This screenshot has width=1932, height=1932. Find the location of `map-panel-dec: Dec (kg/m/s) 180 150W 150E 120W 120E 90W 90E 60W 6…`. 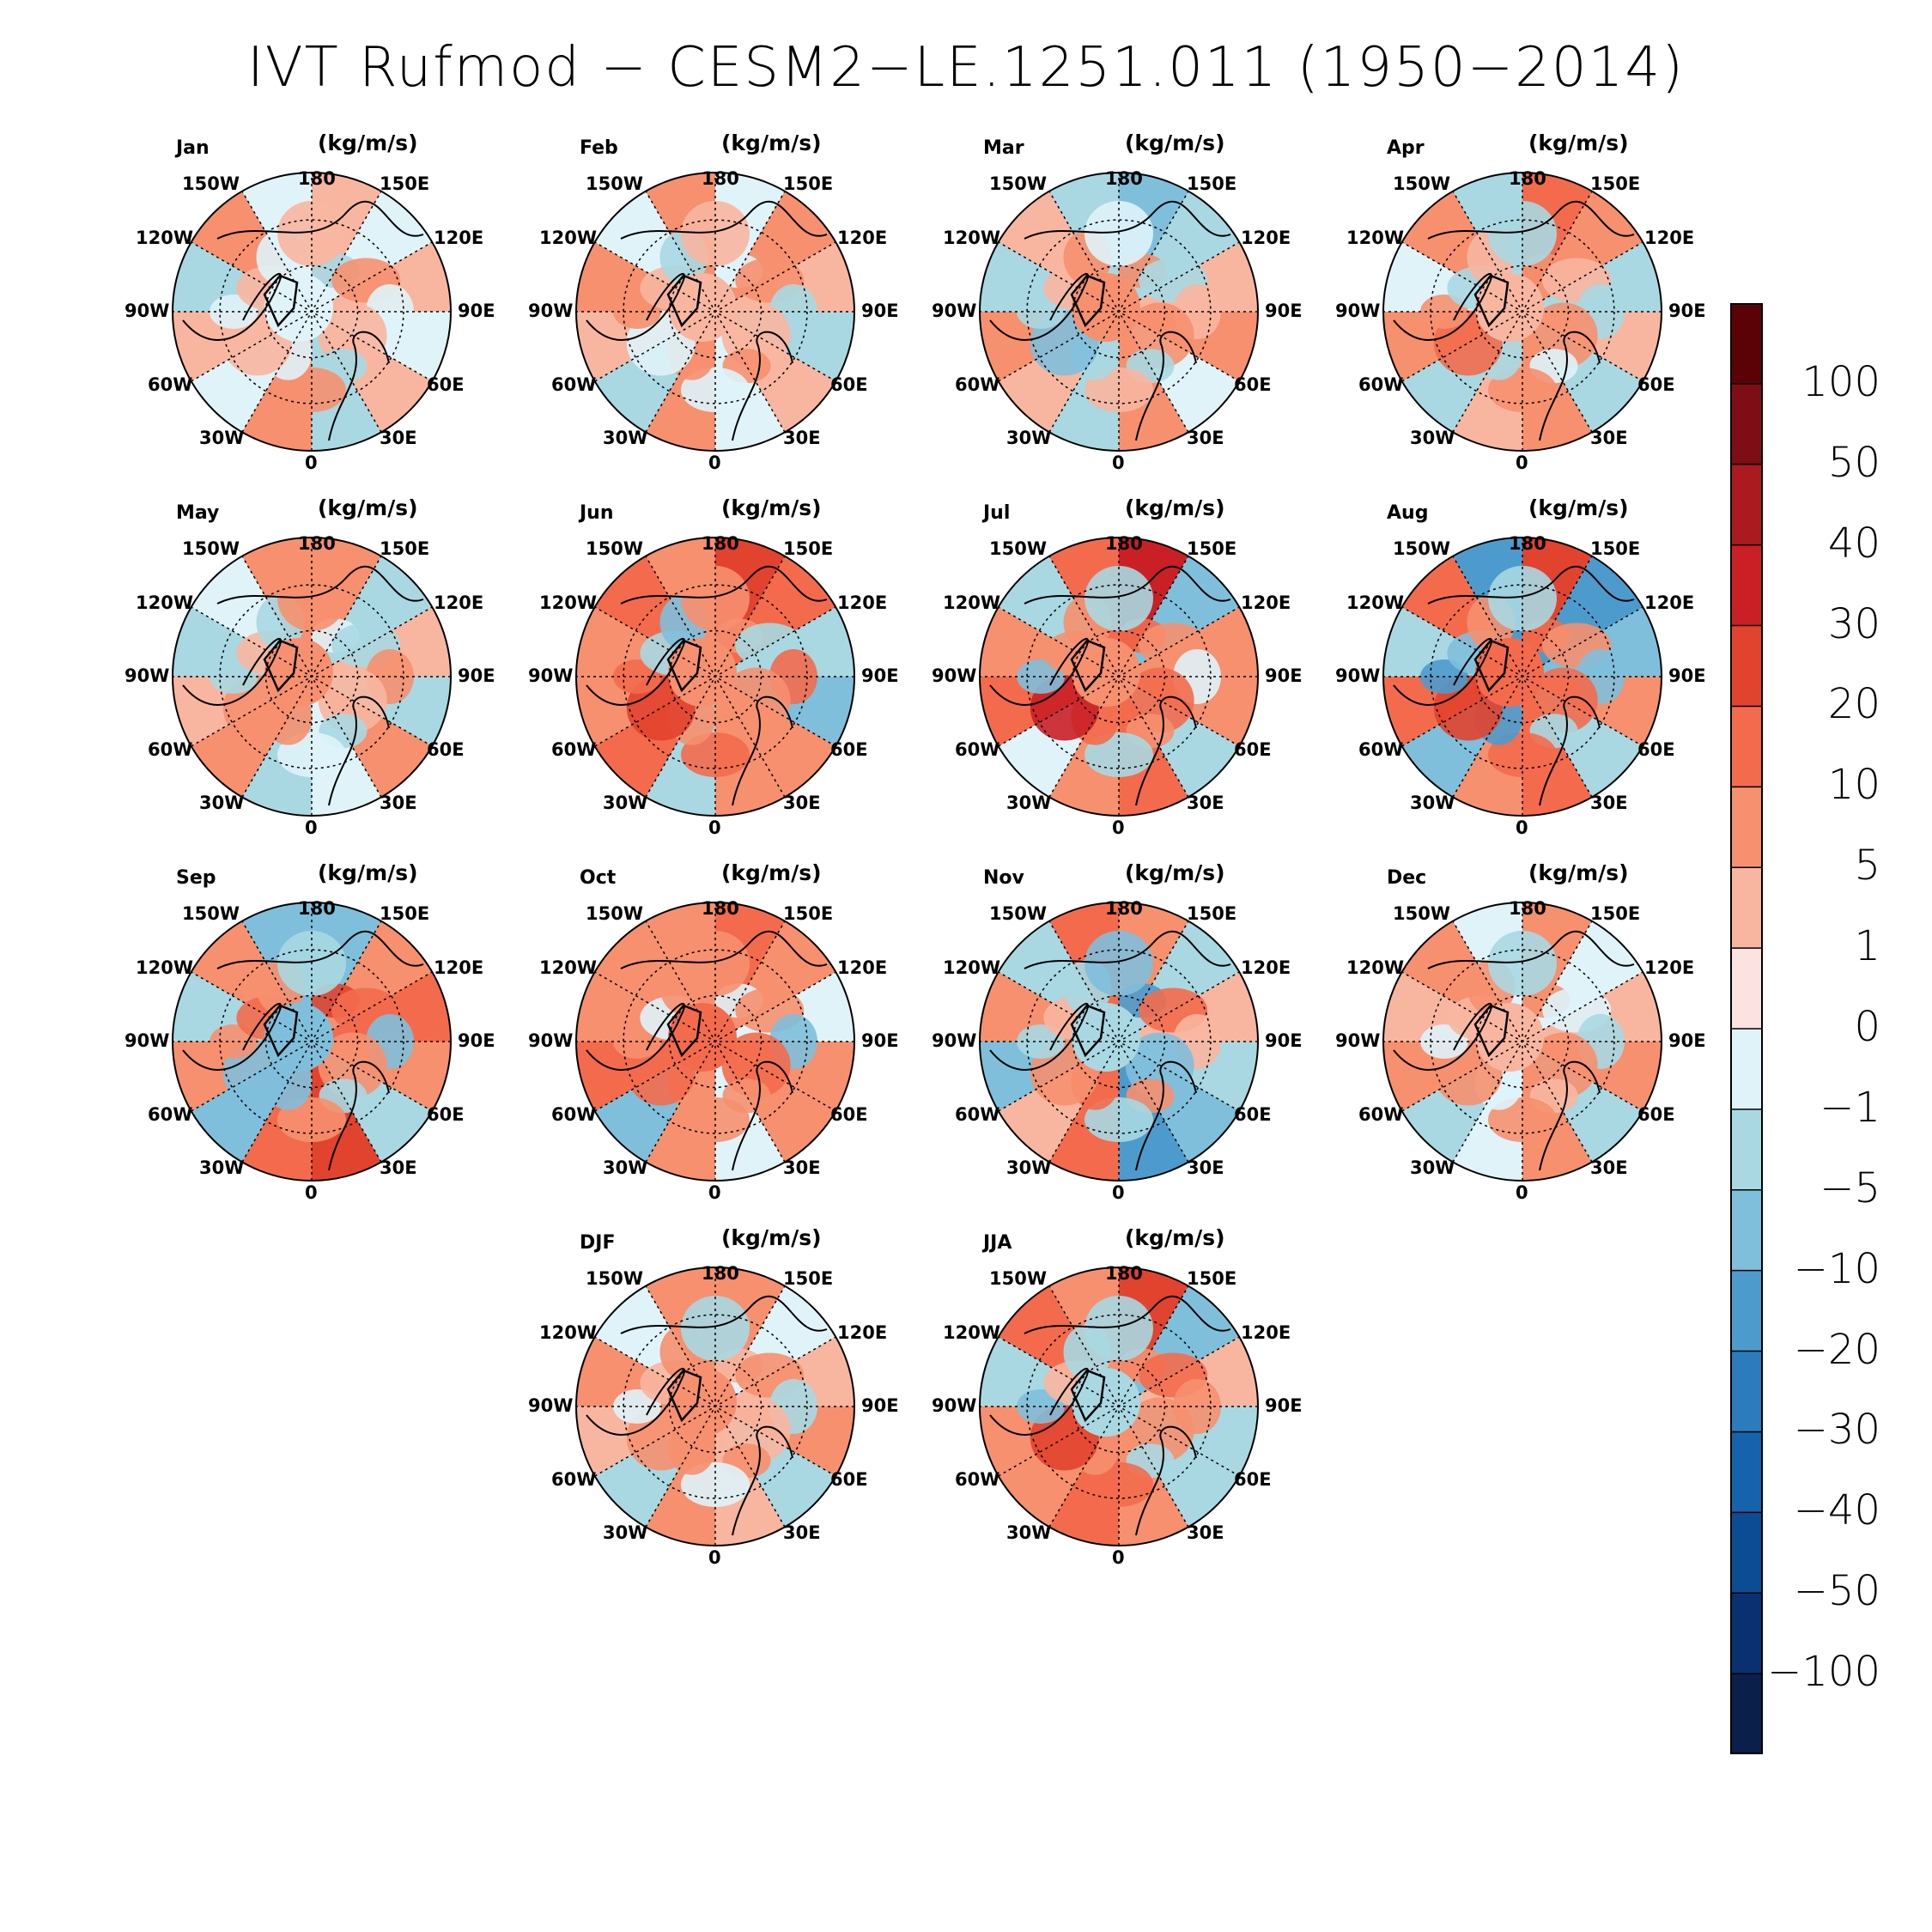

map-panel-dec: Dec (kg/m/s) 180 150W 150E 120W 120E 90W 90E 60W 6… is located at coordinates (1539, 1039).